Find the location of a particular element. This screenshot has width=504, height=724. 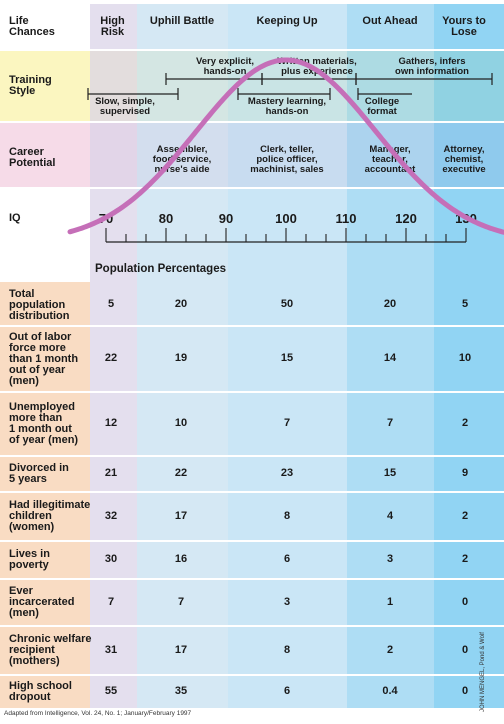

photo-credit: JOHN MENGEL, Pond & Wolf is located at coordinates (483, 672).